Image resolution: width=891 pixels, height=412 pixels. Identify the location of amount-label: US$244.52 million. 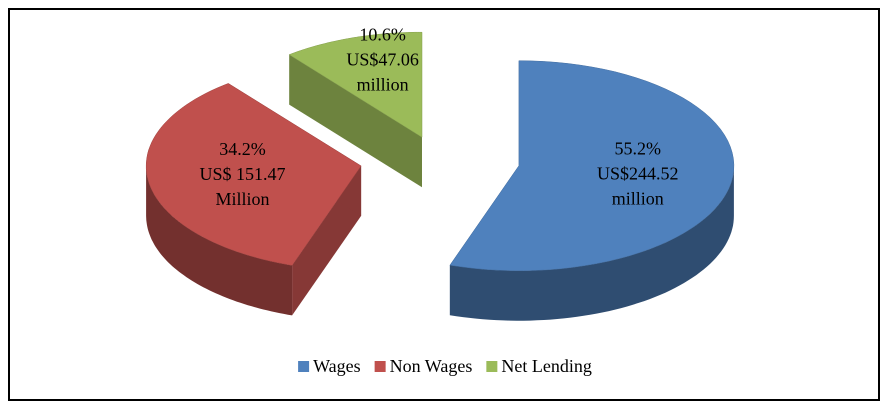
(638, 185).